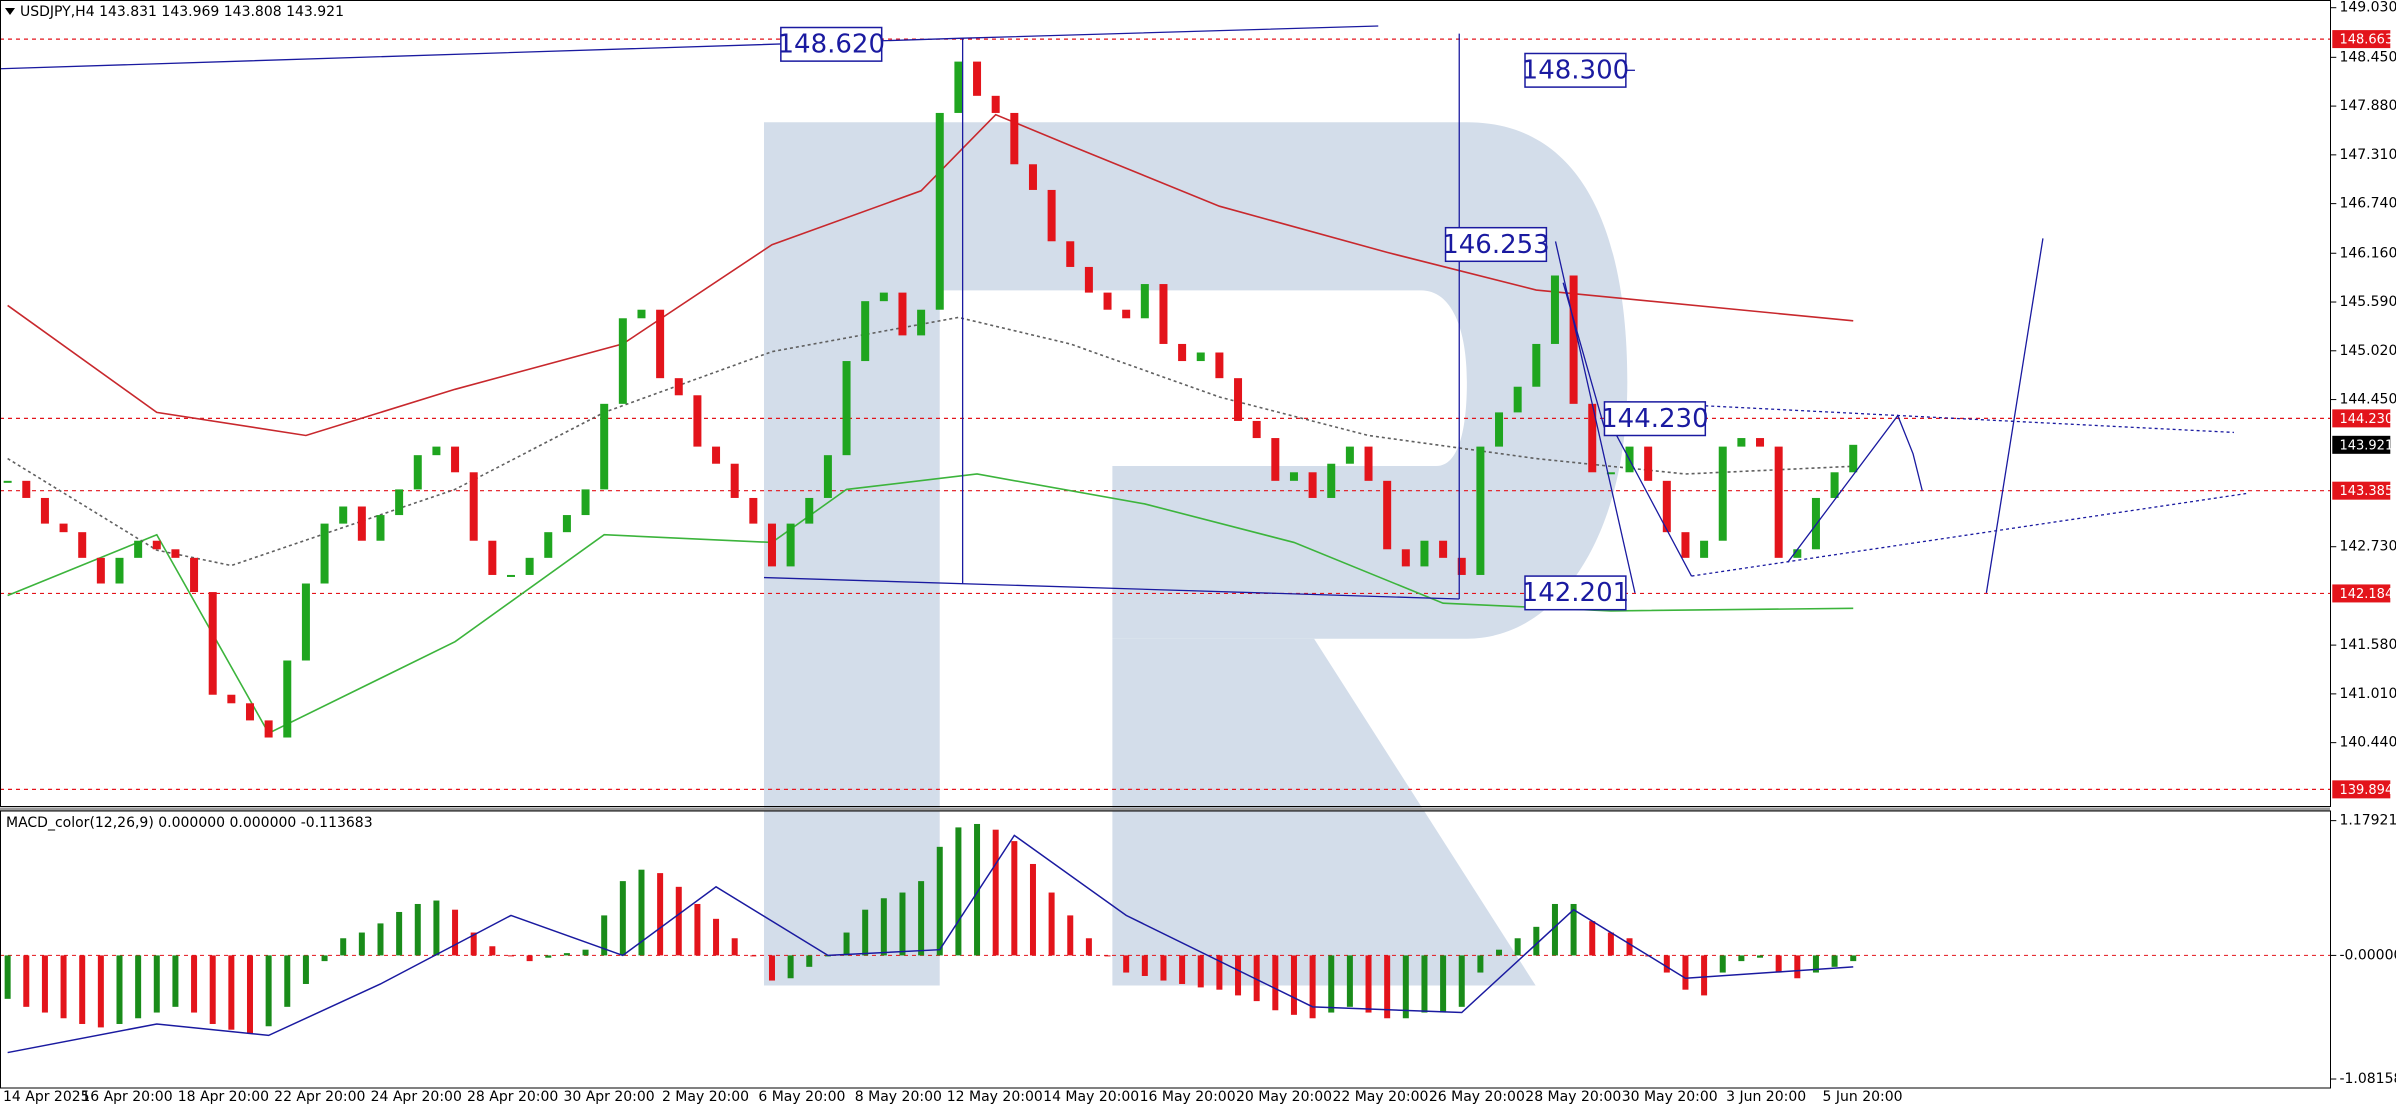 The height and width of the screenshot is (1110, 2396). Describe the element at coordinates (1576, 593) in the screenshot. I see `annotation: 142.201` at that location.